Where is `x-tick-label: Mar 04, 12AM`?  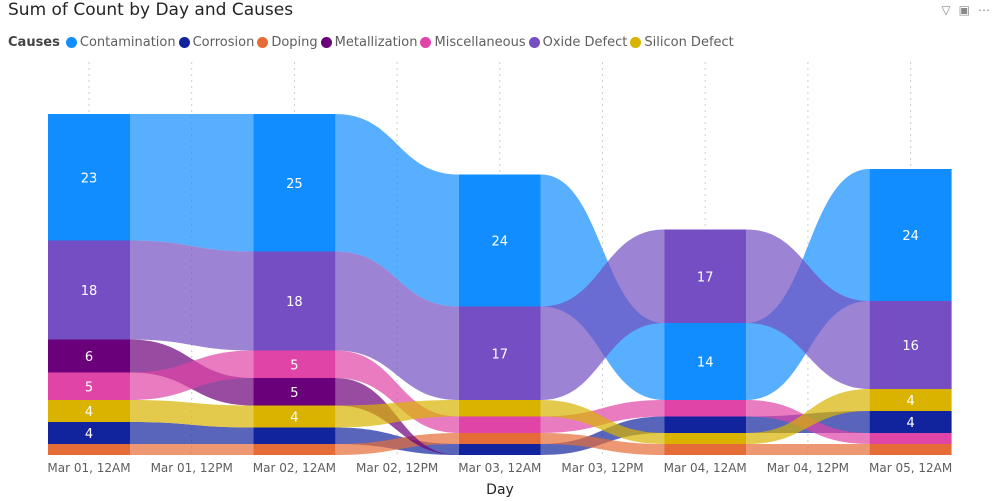
x-tick-label: Mar 04, 12AM is located at coordinates (705, 468).